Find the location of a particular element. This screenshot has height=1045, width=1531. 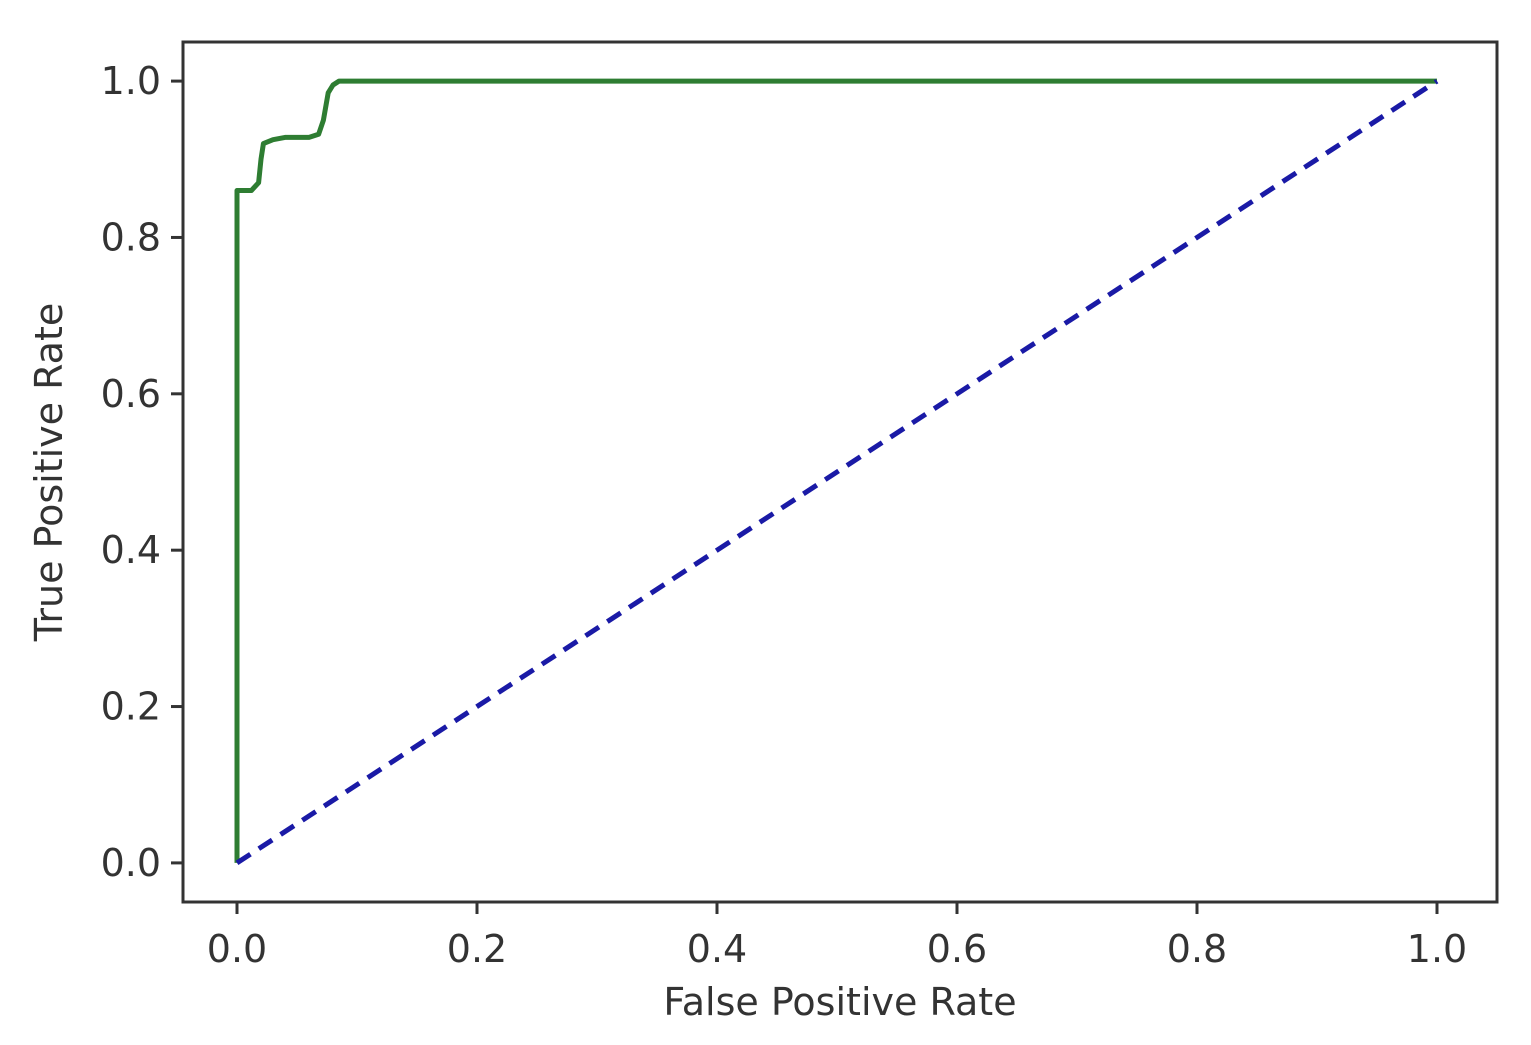

y-axis-label: True Positive Rate is located at coordinates (49, 473).